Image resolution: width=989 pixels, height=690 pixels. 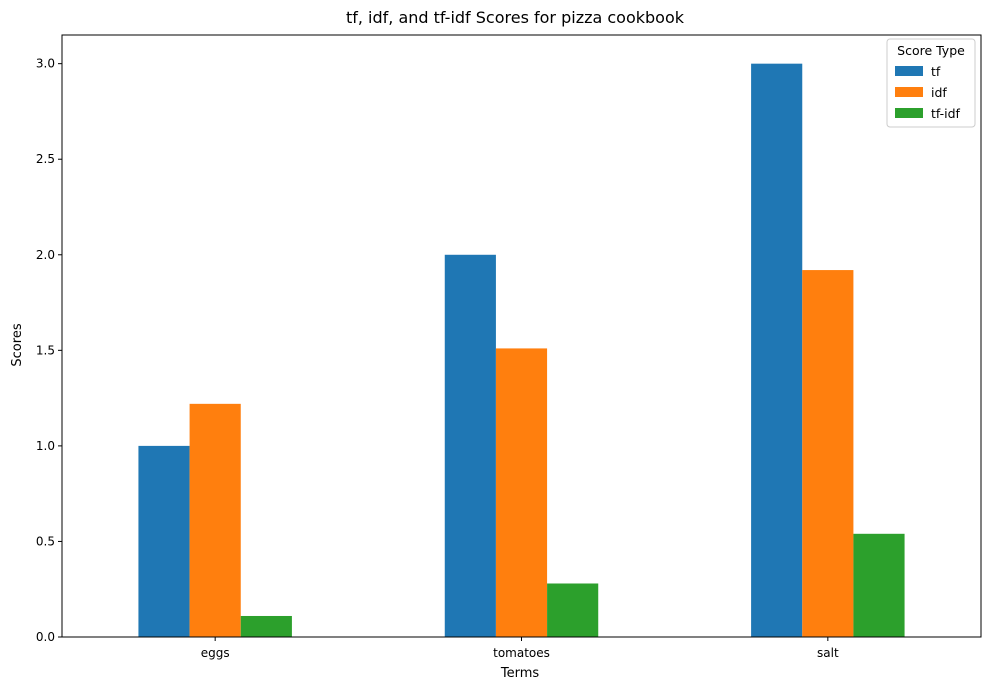 I want to click on bar-tf-idf-eggs, so click(x=266, y=626).